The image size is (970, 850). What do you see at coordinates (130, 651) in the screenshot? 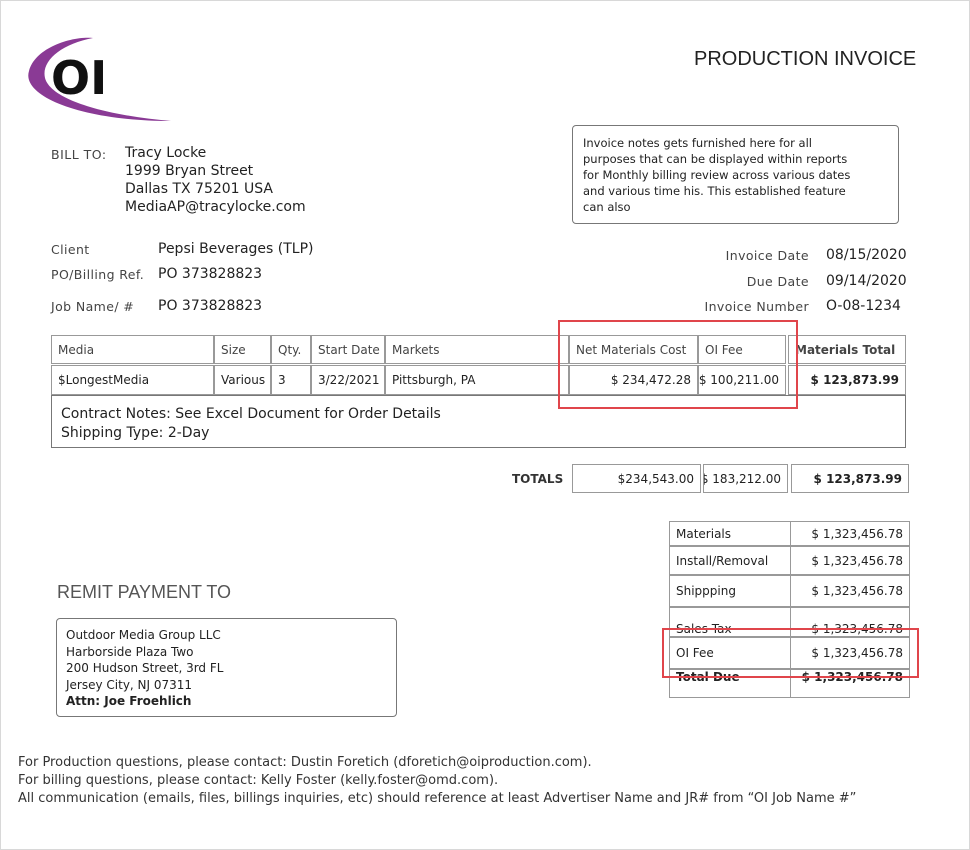
I see `remit-line: Harborside Plaza Two` at bounding box center [130, 651].